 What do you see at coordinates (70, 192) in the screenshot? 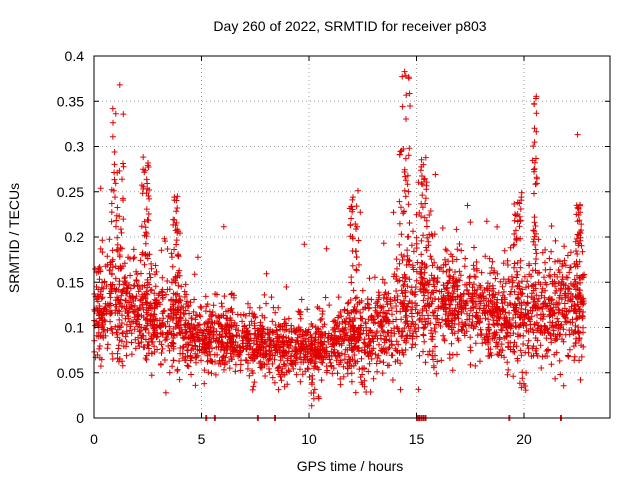
I see `y-tick-label: 0.25` at bounding box center [70, 192].